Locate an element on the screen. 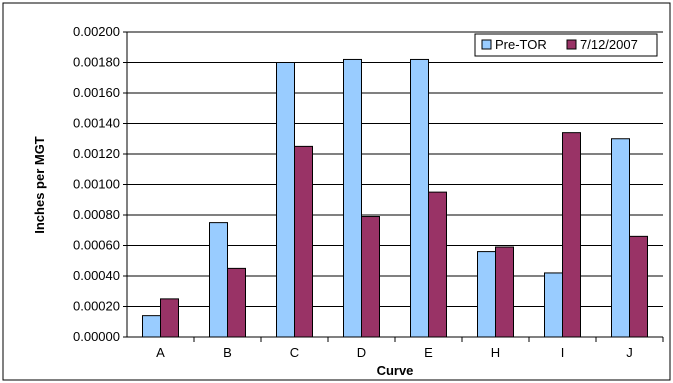 The height and width of the screenshot is (383, 673). bar-pre-tor-b is located at coordinates (218, 280).